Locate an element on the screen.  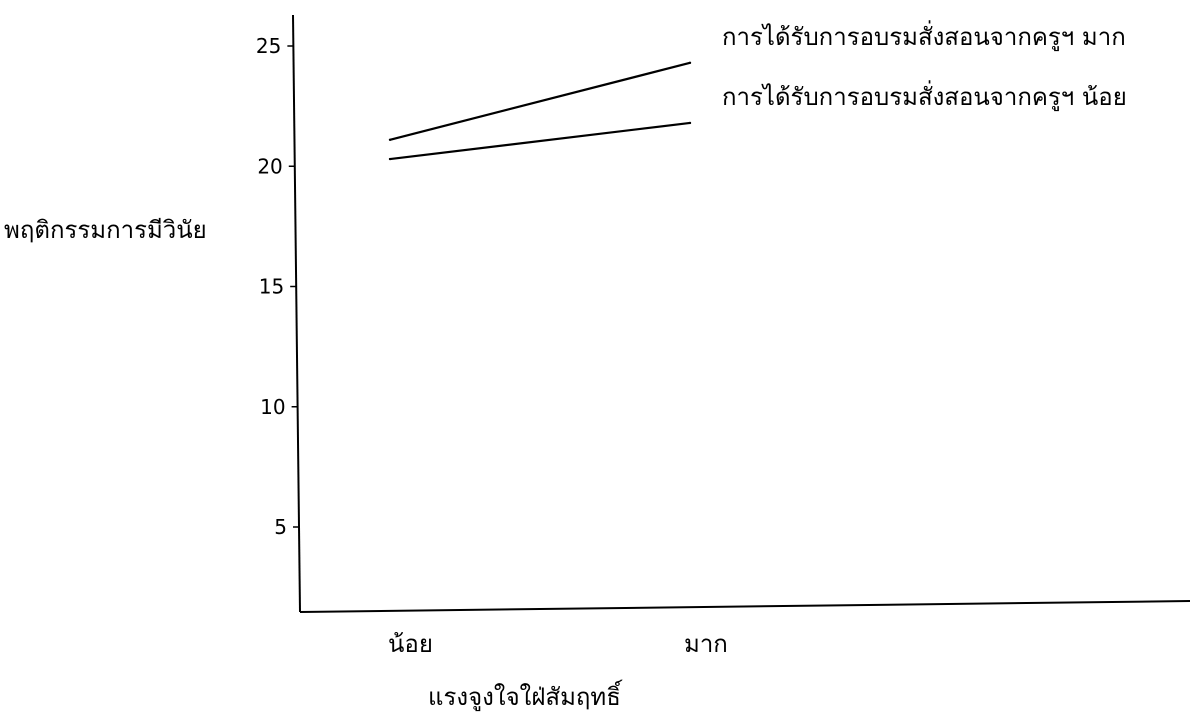
series-label: การได้รับการอบรมสั่งสอนจากครูฯ มาก is located at coordinates (924, 36).